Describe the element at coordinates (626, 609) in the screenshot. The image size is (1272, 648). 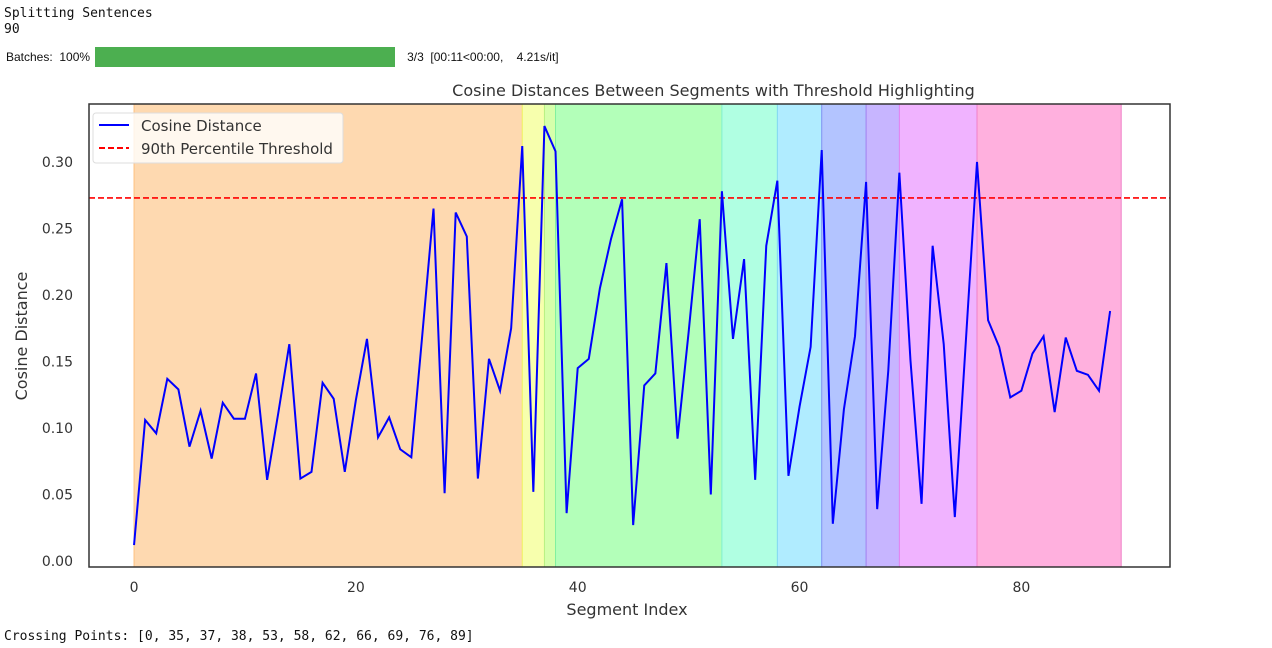
I see `x-axis-label: Segment Index` at that location.